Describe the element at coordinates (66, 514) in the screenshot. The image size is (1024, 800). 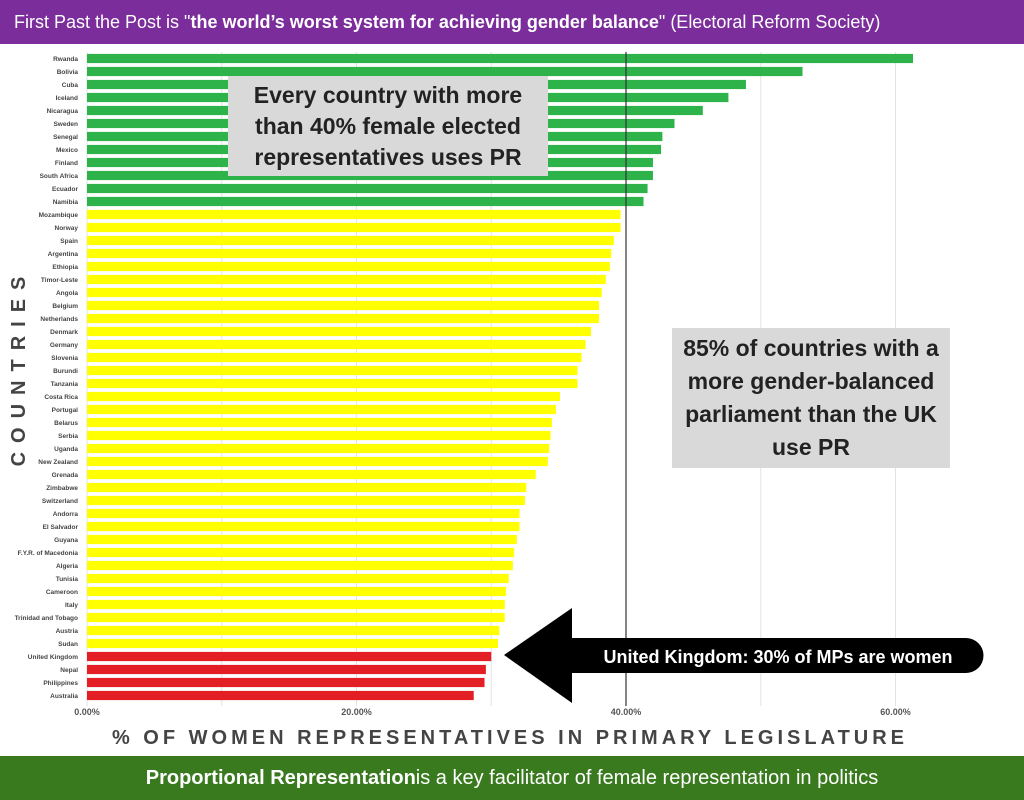
I see `category-label: Andorra` at that location.